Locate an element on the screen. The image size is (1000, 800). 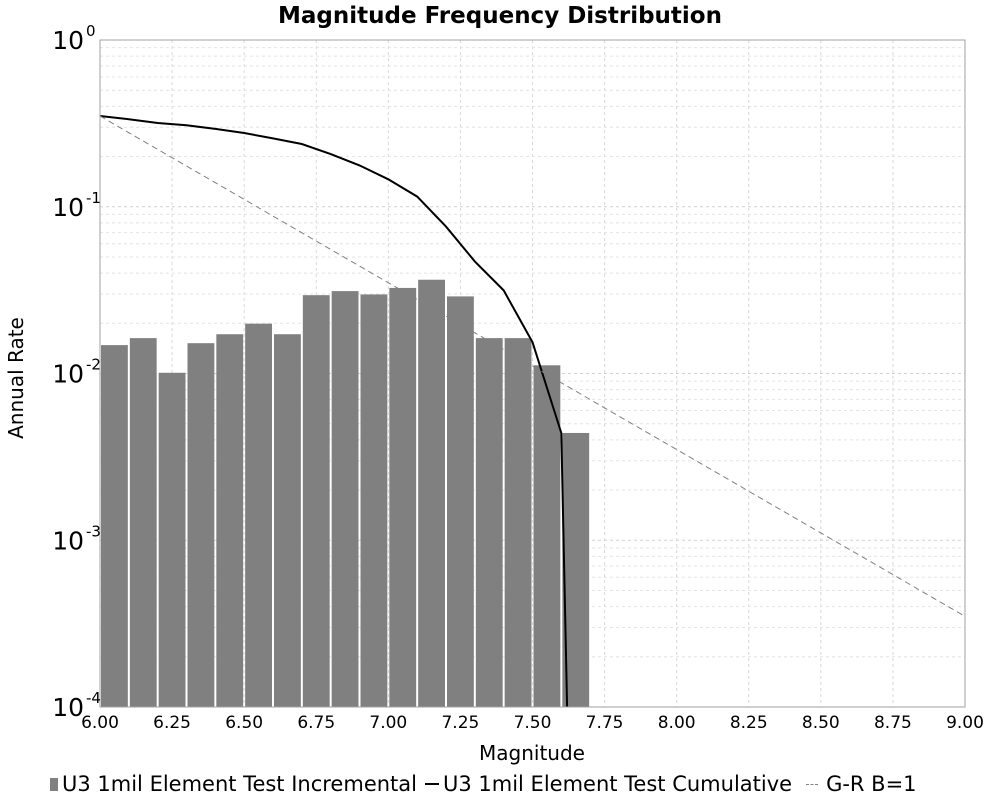
legend-item-cumulative: U3 1mil Element Test Cumulative is located at coordinates (607, 784).